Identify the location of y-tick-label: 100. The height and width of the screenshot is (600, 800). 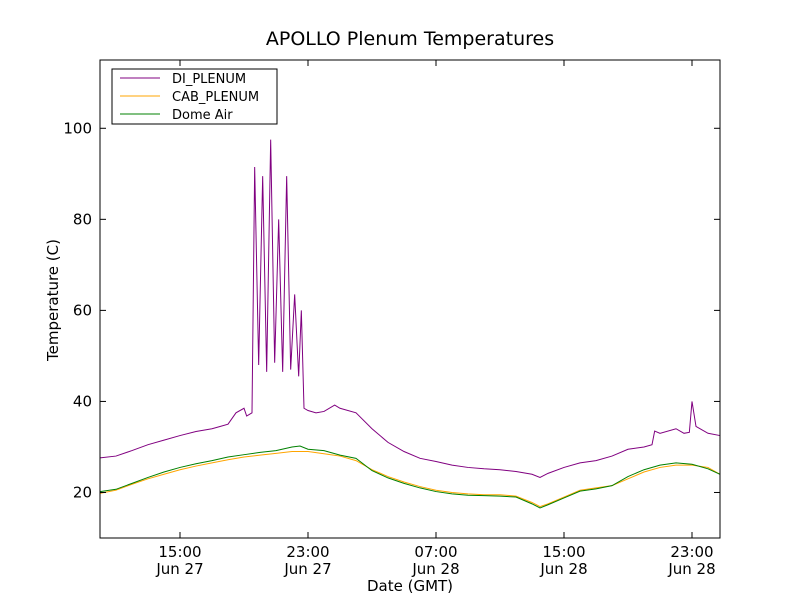
(77, 128).